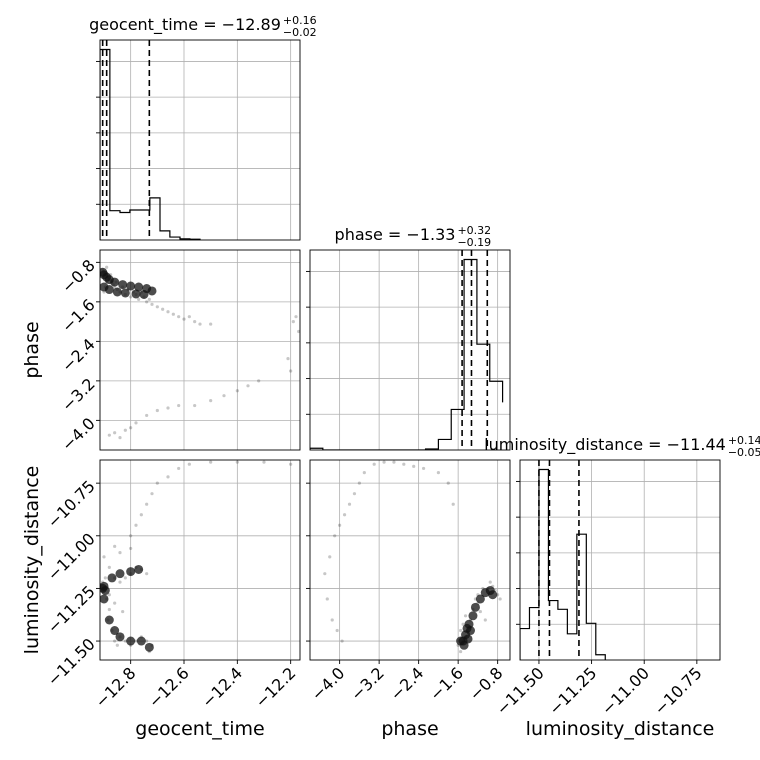 Image resolution: width=760 pixels, height=760 pixels. Describe the element at coordinates (203, 127) in the screenshot. I see `hist-panel-geocent_time: geocent_time = −12.89 +0.16−0.02` at that location.